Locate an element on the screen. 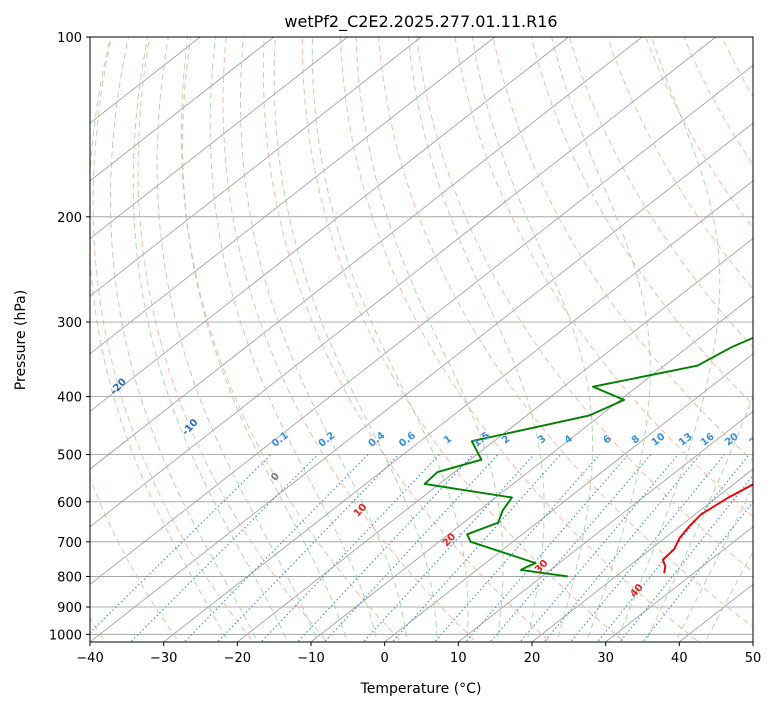  x-tick-label: 40 is located at coordinates (679, 658).